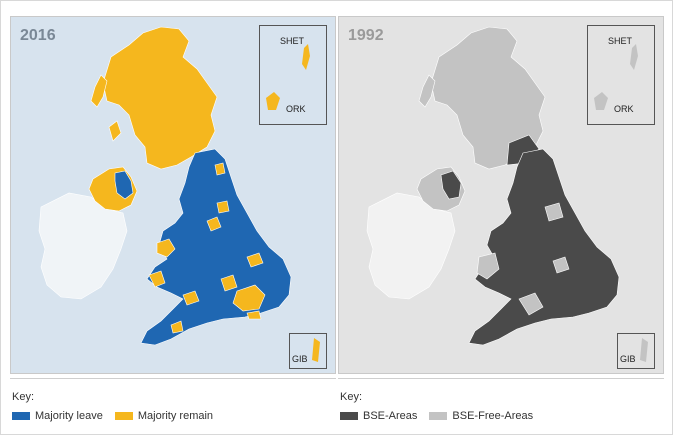 This screenshot has width=673, height=435. Describe the element at coordinates (427, 91) in the screenshot. I see `hebrides-bse-free` at that location.